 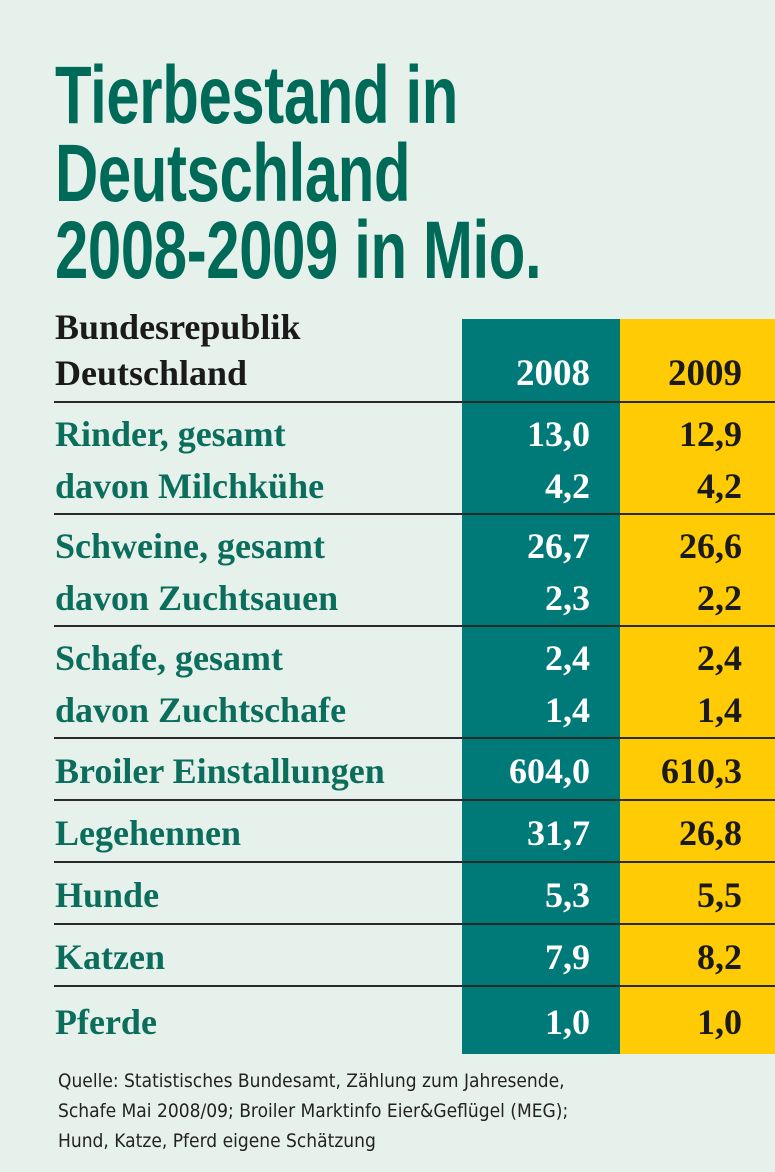 What do you see at coordinates (217, 1141) in the screenshot?
I see `footnote-line: Hund, Katze, Pferd eigene Schätzung` at bounding box center [217, 1141].